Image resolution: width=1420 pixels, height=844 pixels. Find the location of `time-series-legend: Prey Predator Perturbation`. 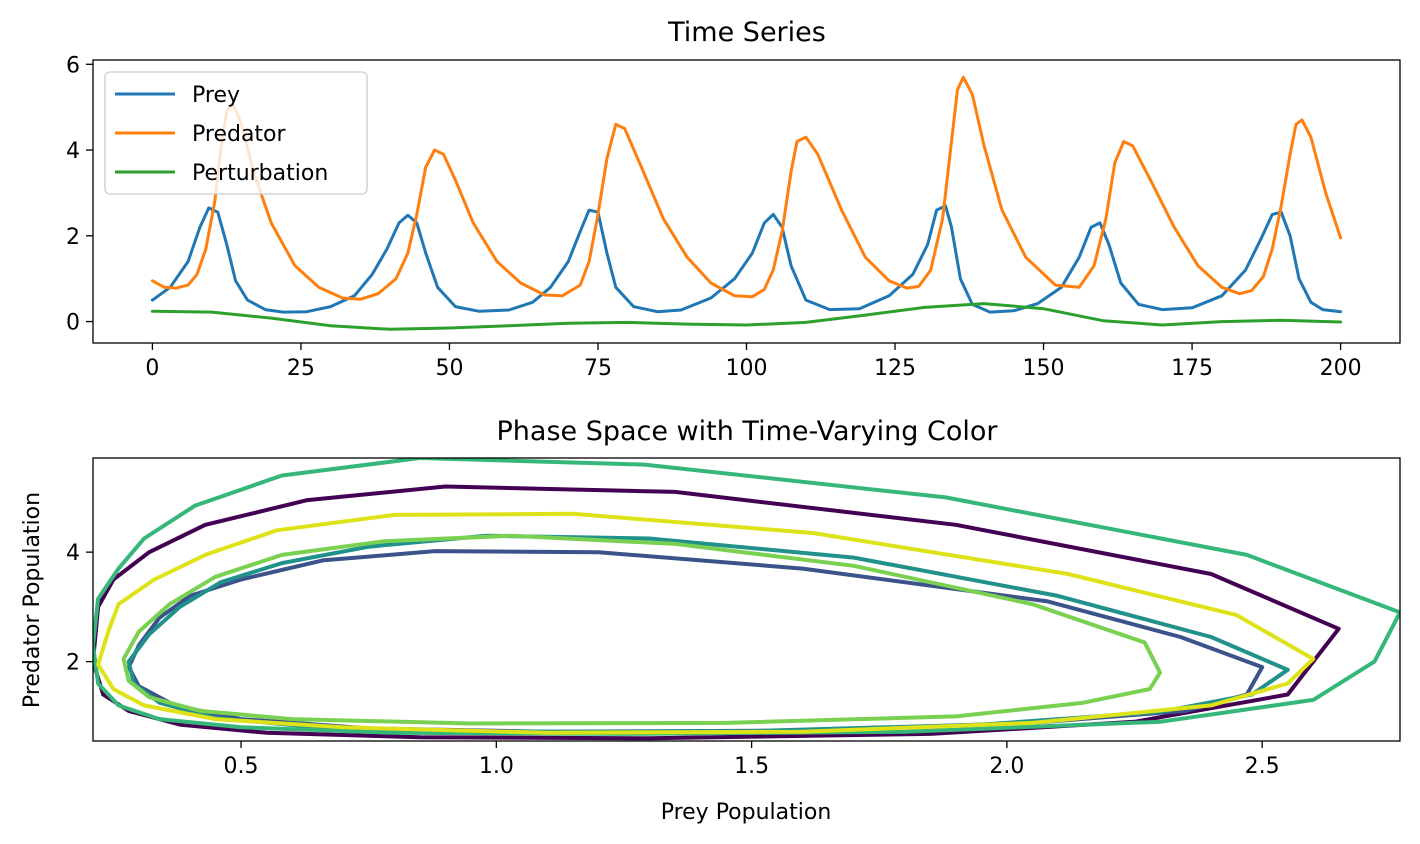

time-series-legend: Prey Predator Perturbation is located at coordinates (236, 133).